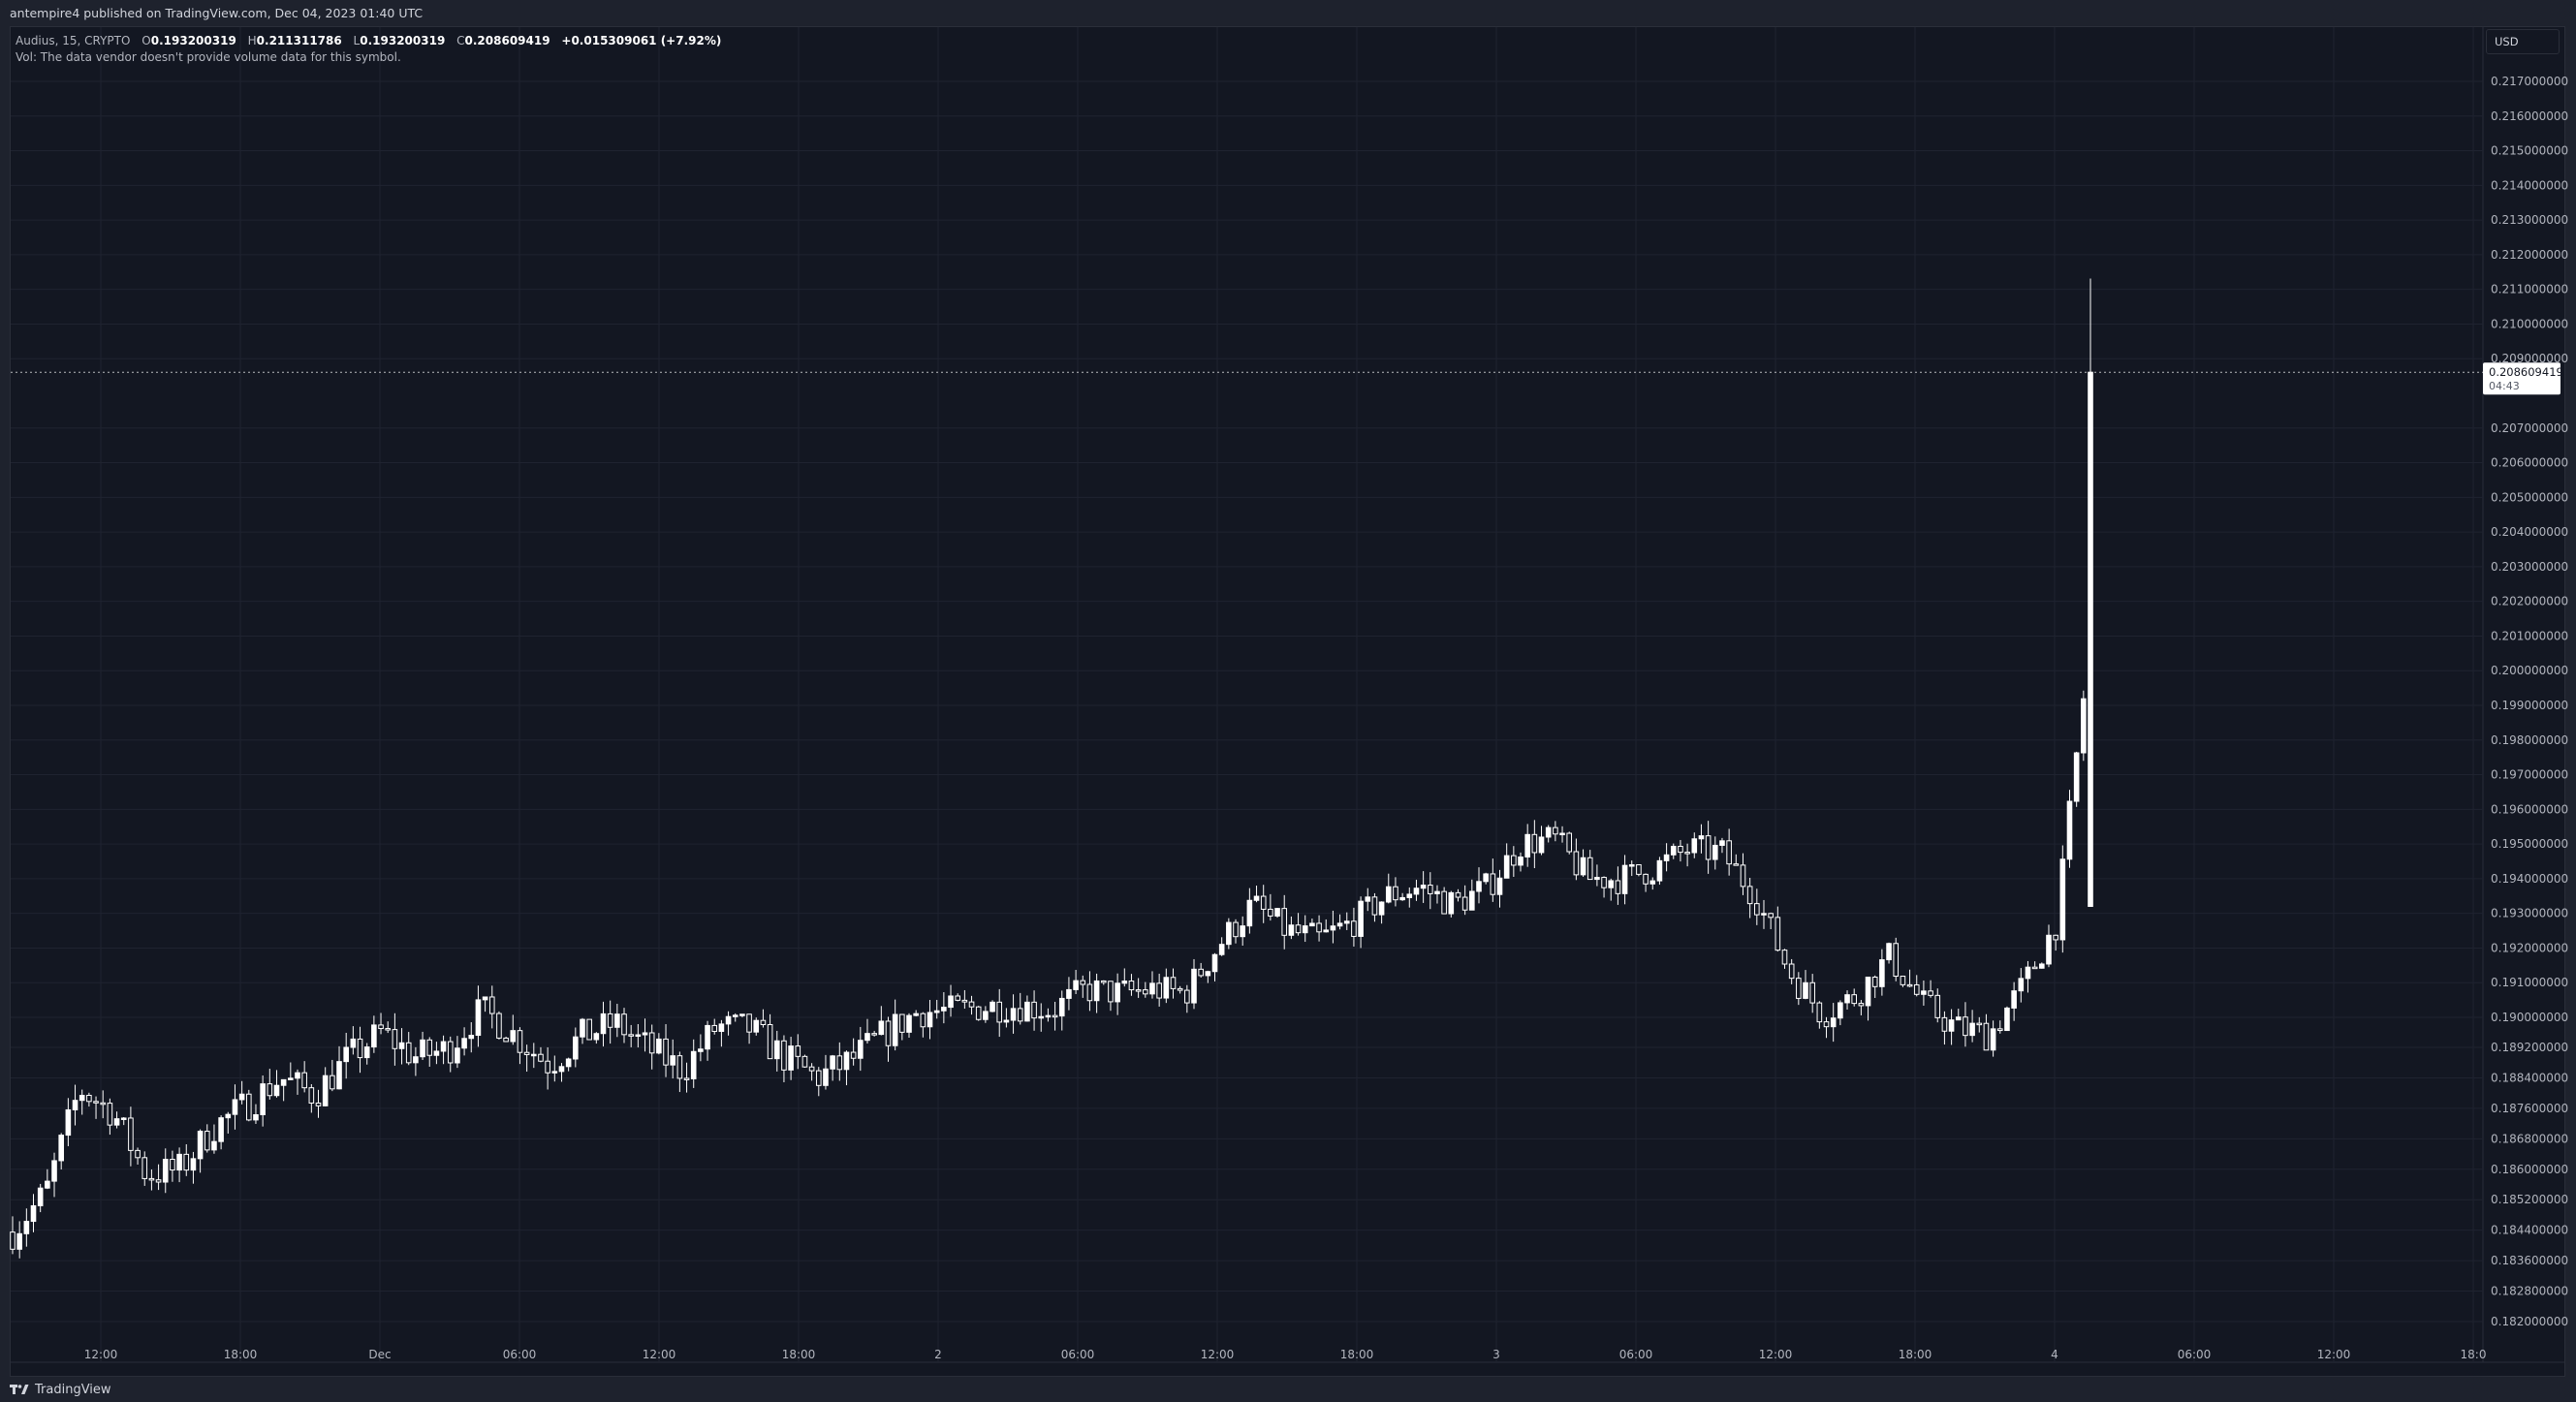 The width and height of the screenshot is (2576, 1402). I want to click on currency-selector: USD, so click(2523, 41).